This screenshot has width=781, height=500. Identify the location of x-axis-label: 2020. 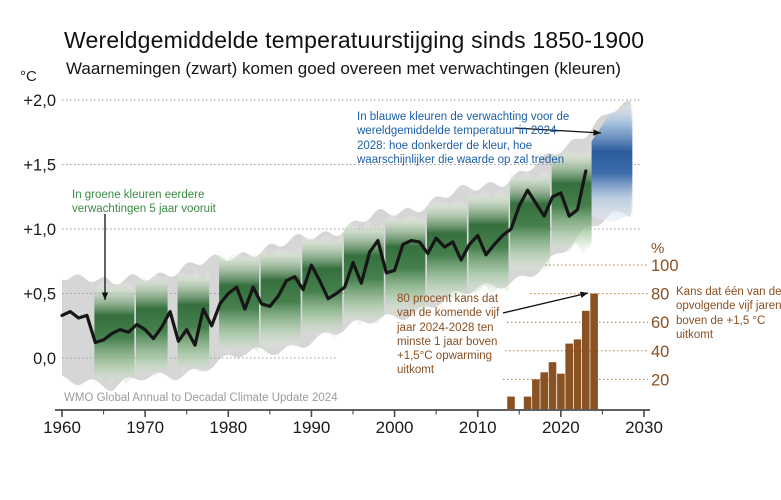
(561, 427).